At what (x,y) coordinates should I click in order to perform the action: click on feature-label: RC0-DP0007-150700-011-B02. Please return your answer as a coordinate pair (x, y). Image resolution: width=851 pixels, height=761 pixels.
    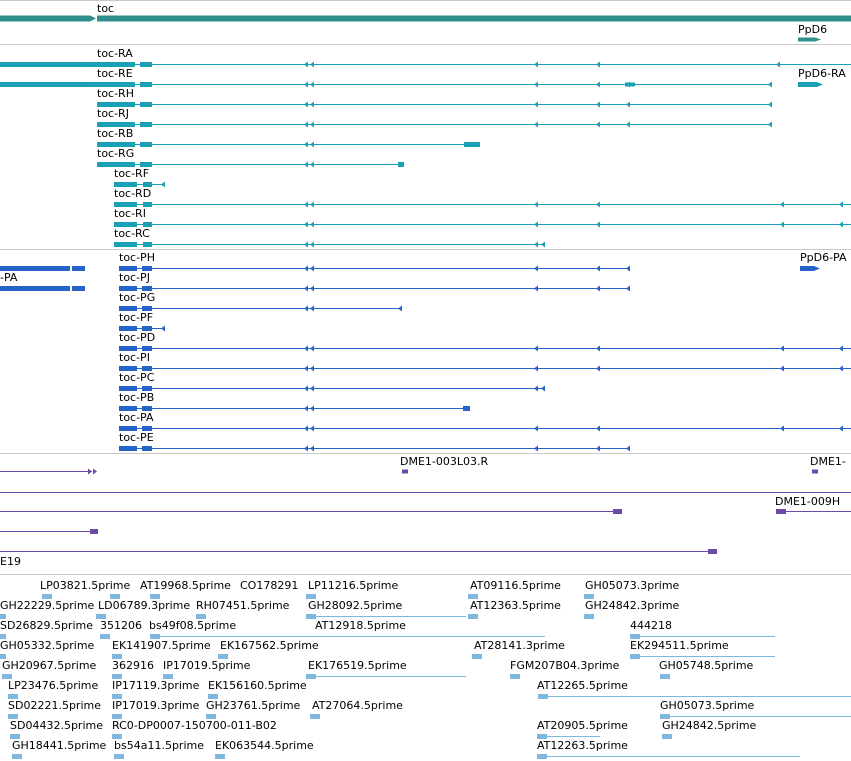
    Looking at the image, I should click on (194, 725).